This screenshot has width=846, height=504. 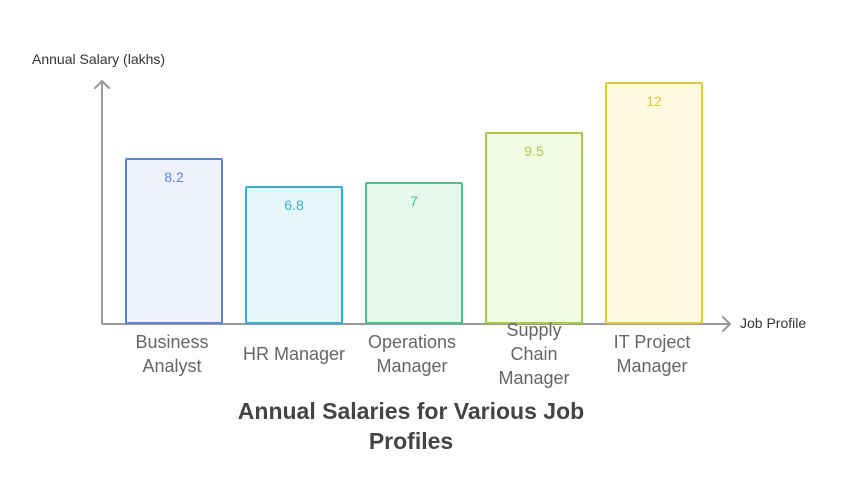 I want to click on category-label: Operations Manager, so click(x=412, y=354).